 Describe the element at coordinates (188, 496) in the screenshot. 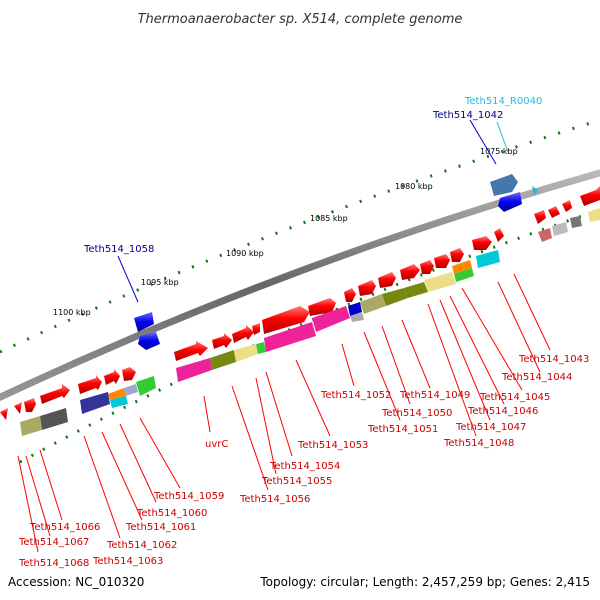

I see `gene-label: Teth514_1059` at that location.